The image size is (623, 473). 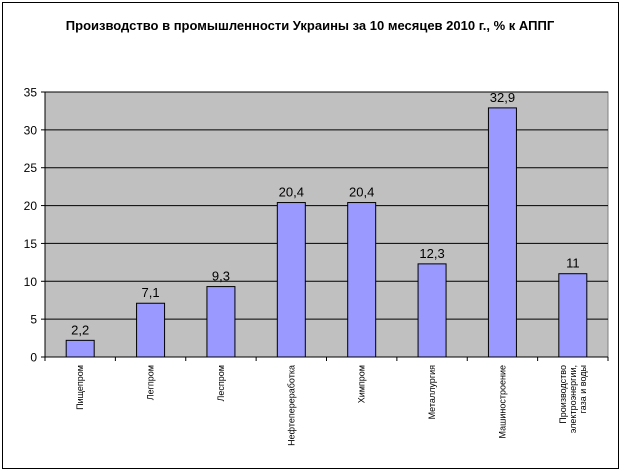 What do you see at coordinates (221, 276) in the screenshot?
I see `data-label: 9,3` at bounding box center [221, 276].